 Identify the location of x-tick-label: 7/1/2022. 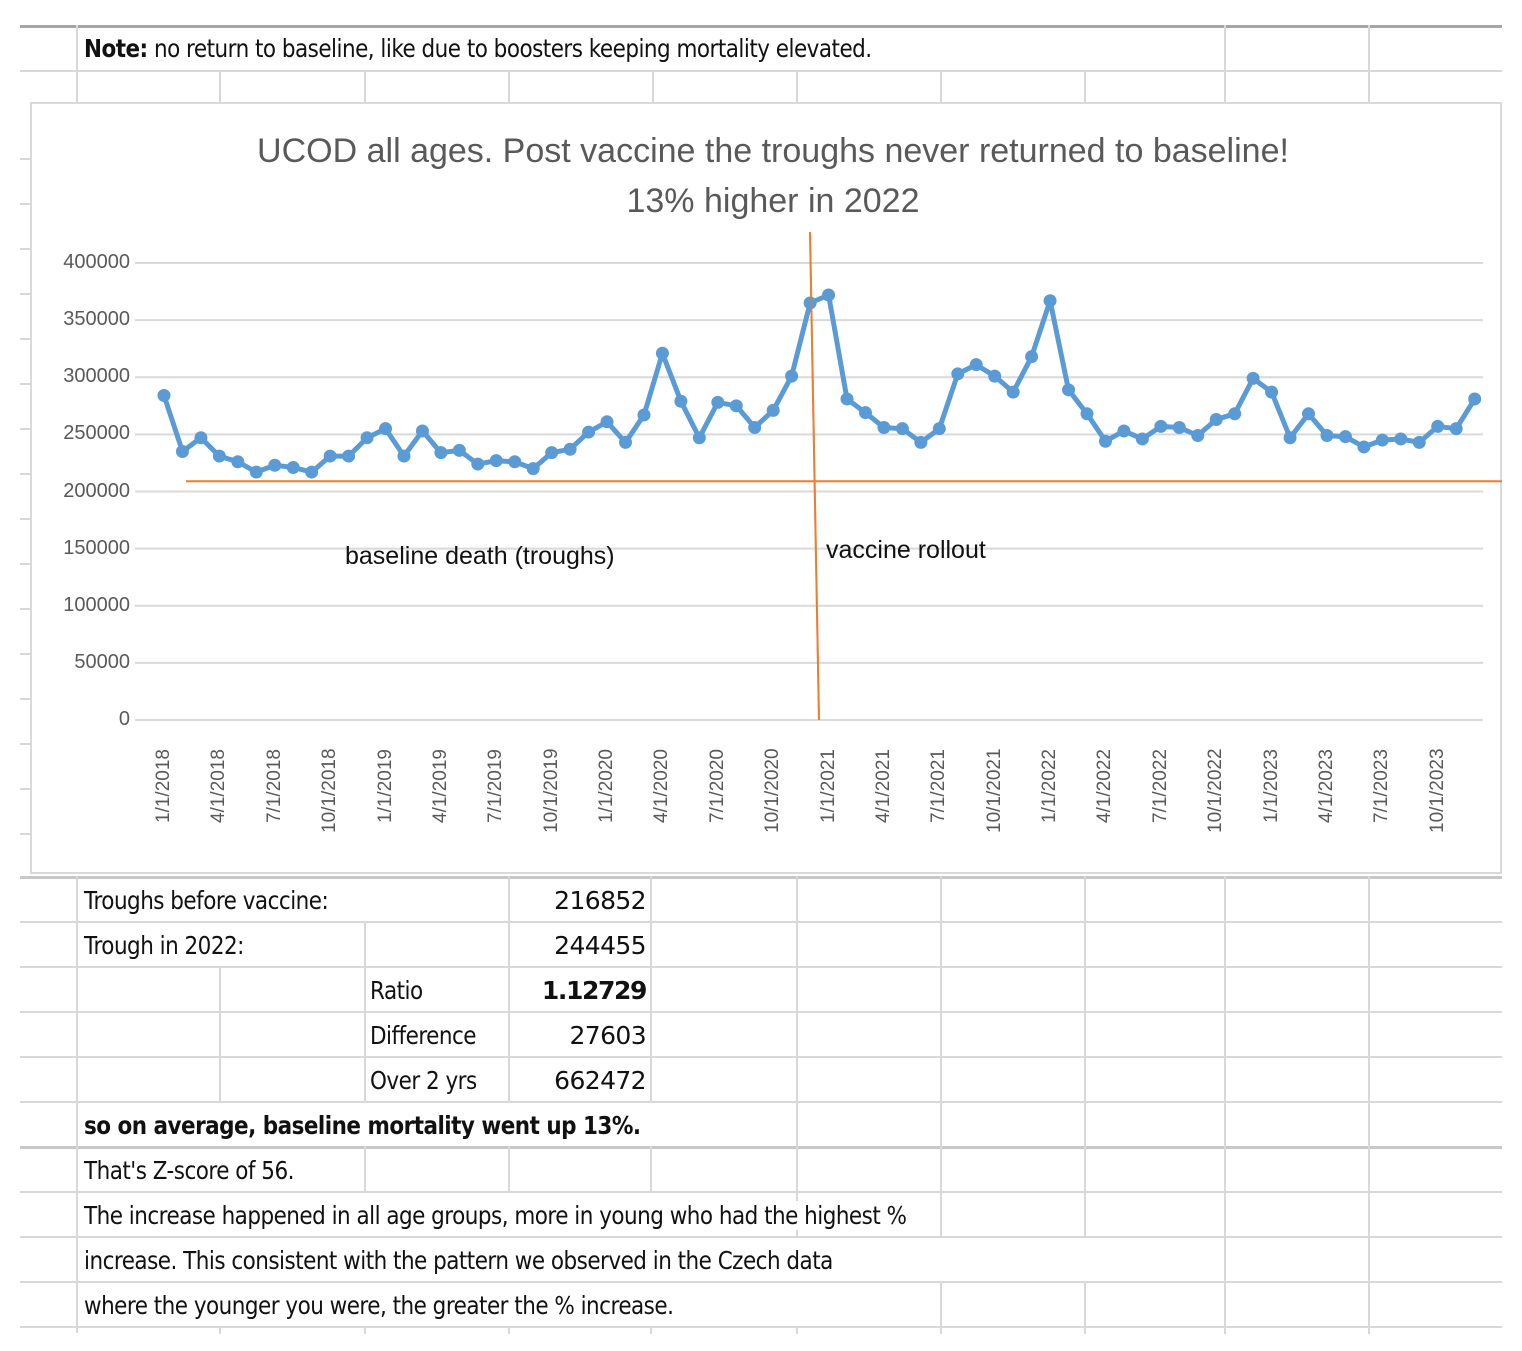
(1160, 785).